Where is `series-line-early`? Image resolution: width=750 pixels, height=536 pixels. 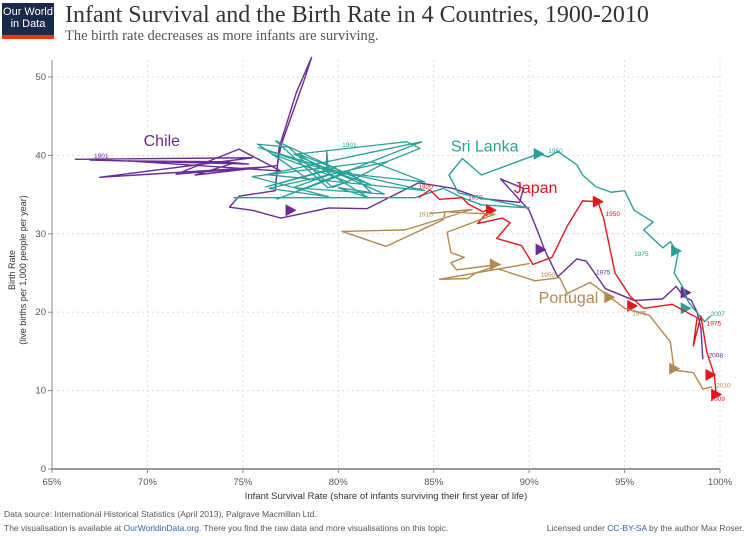
series-line-early is located at coordinates (338, 170).